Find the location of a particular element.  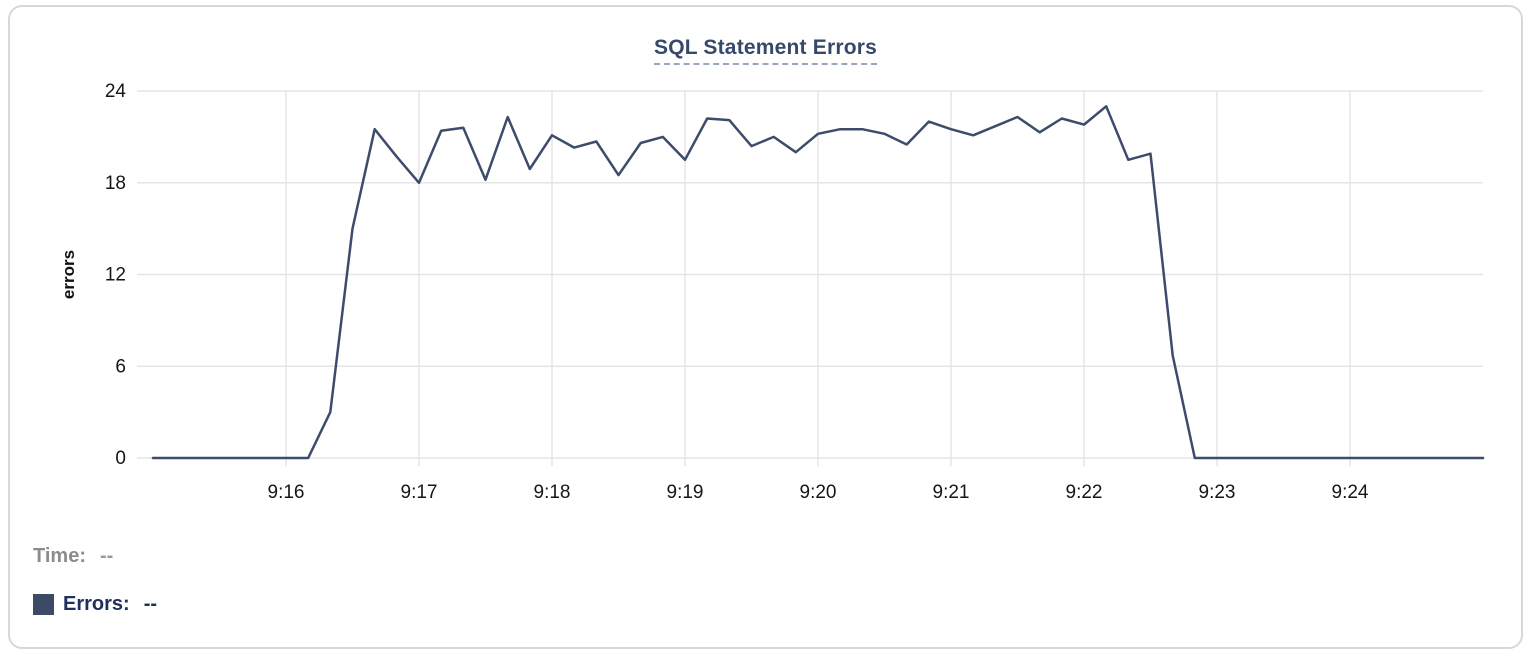

y-tick-label: 24 is located at coordinates (116, 91).